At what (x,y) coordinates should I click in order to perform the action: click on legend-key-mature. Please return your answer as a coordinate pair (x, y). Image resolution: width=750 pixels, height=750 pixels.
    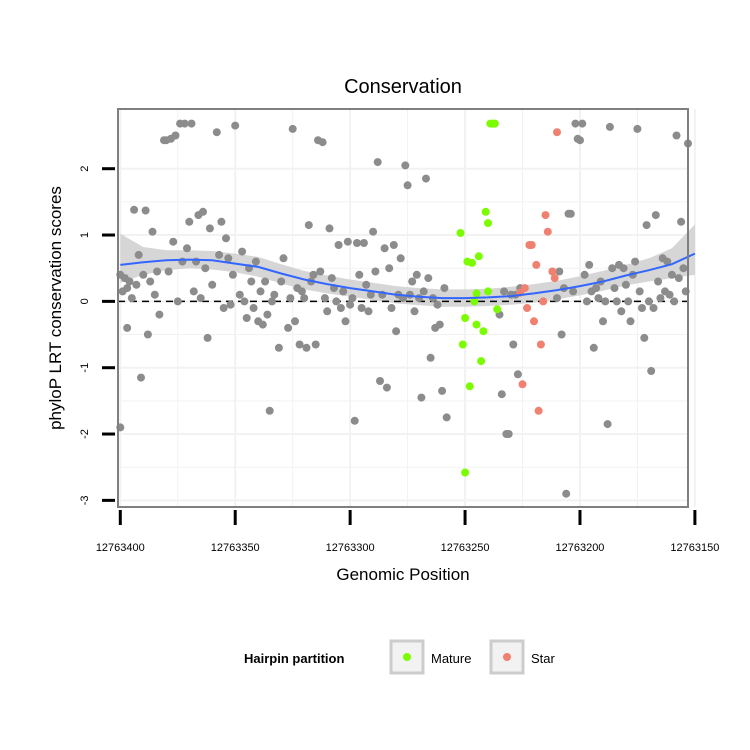
    Looking at the image, I should click on (407, 657).